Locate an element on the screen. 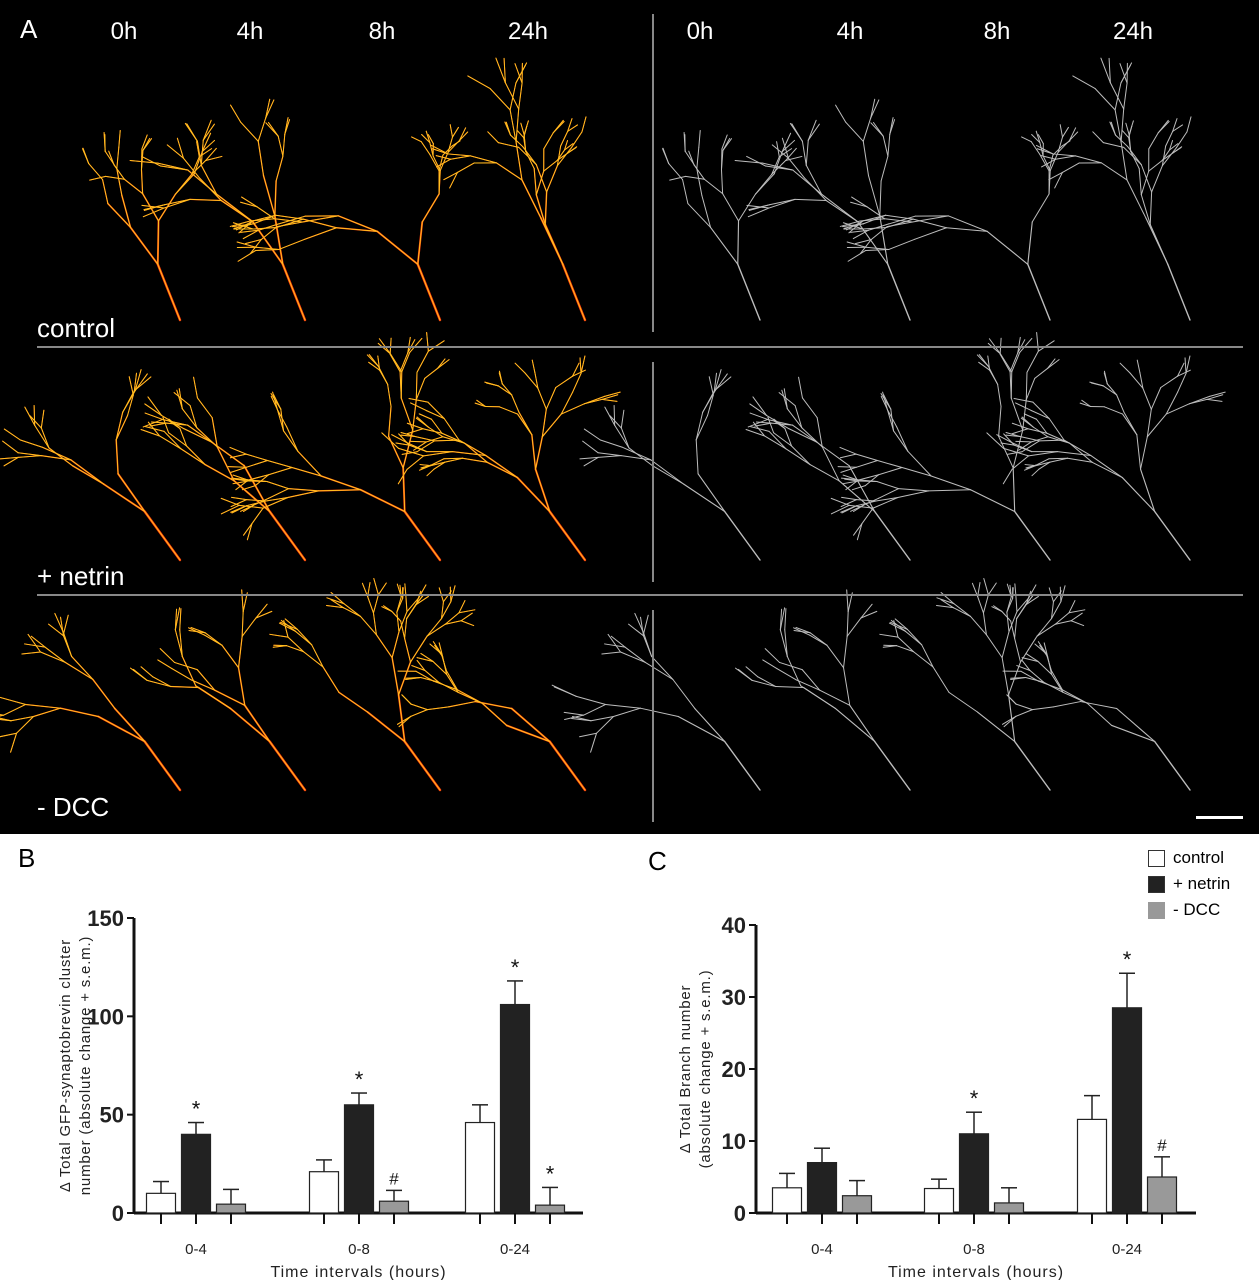 This screenshot has width=1259, height=1280. y-axis-label: (absolute change + s.e.m.) is located at coordinates (705, 1069).